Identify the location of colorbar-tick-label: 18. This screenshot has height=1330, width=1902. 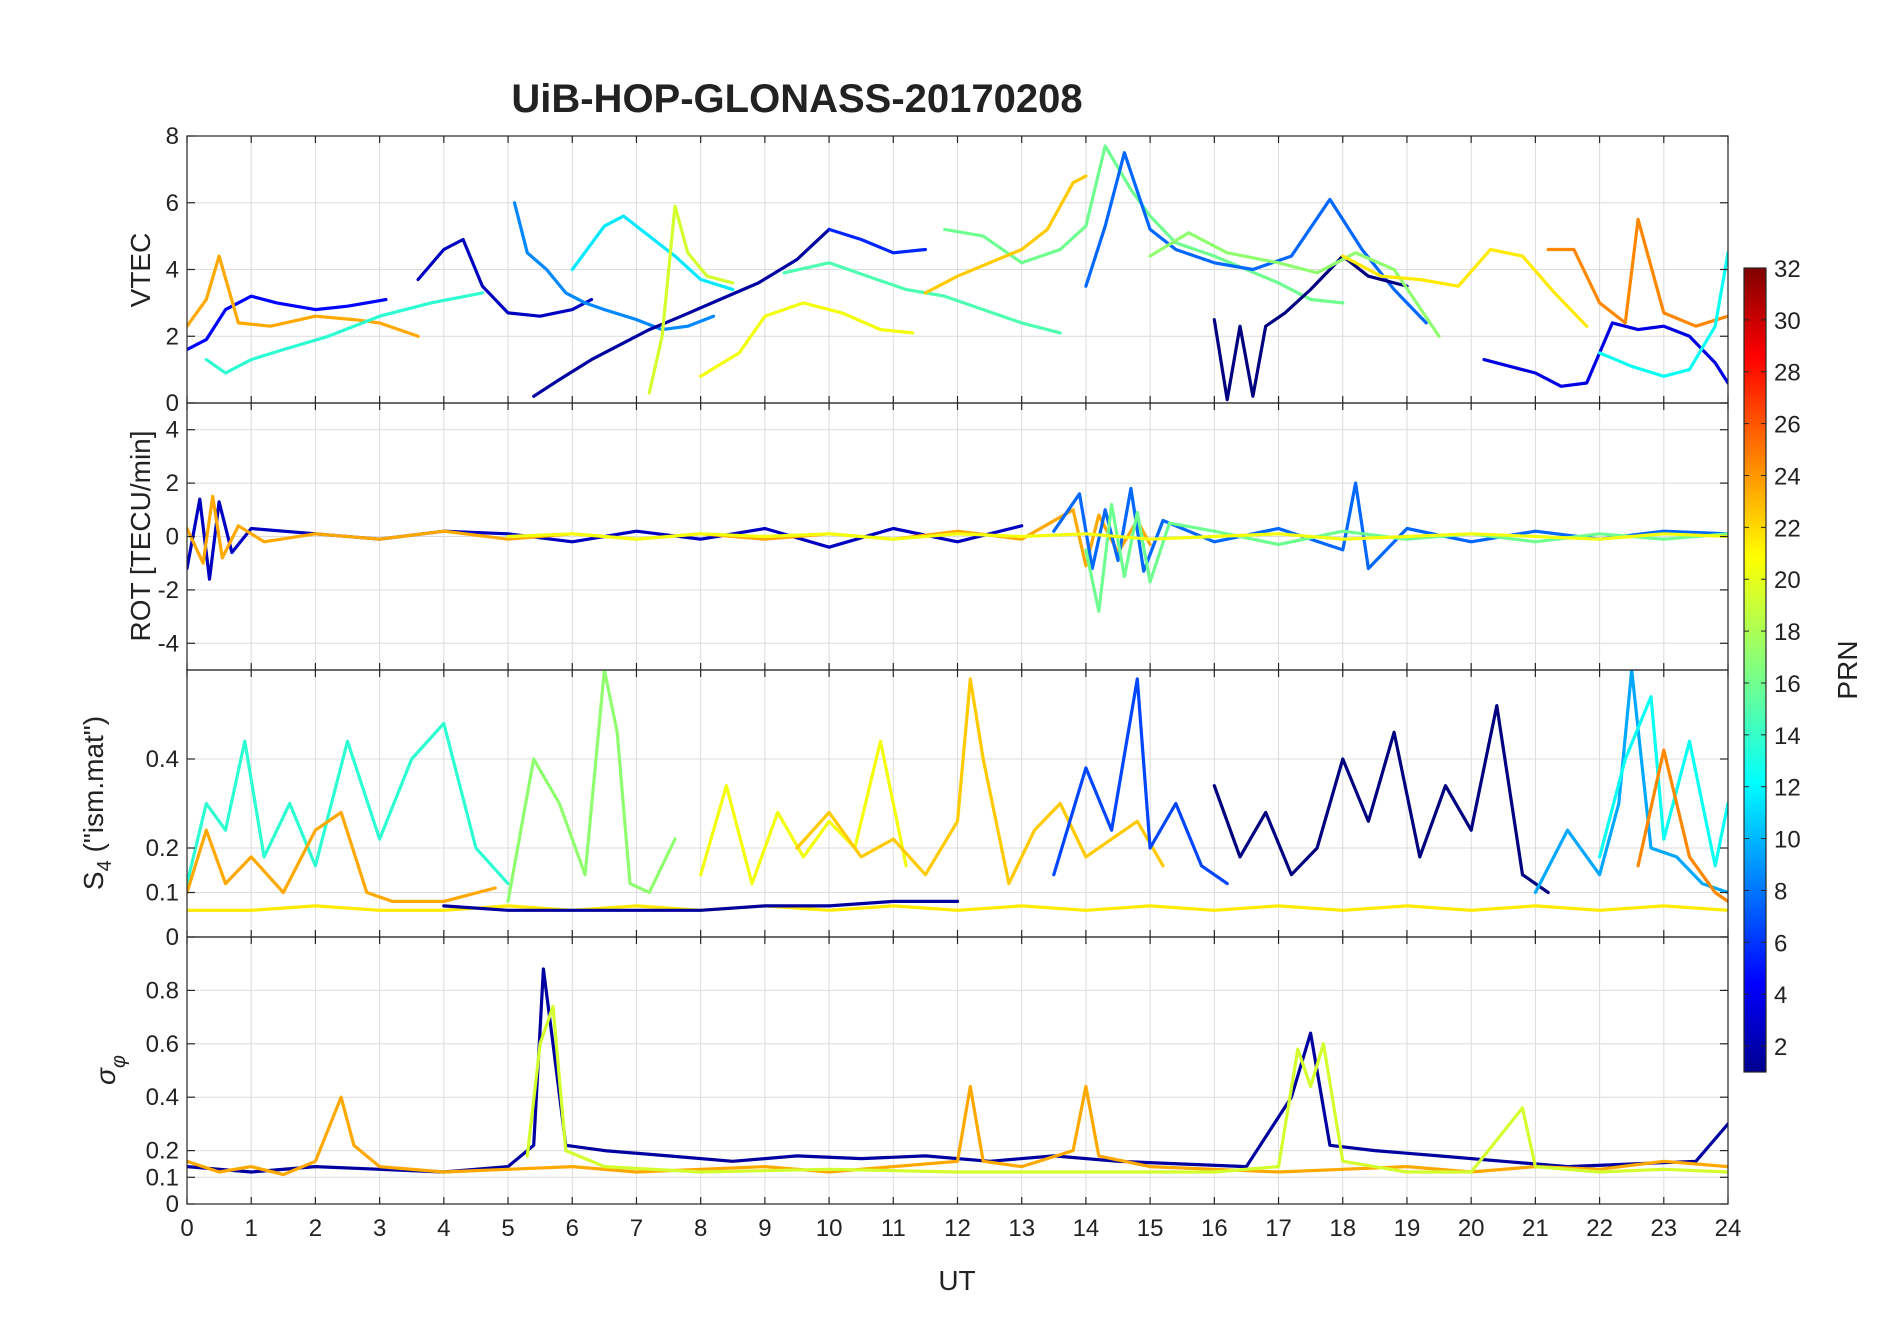
(1787, 632).